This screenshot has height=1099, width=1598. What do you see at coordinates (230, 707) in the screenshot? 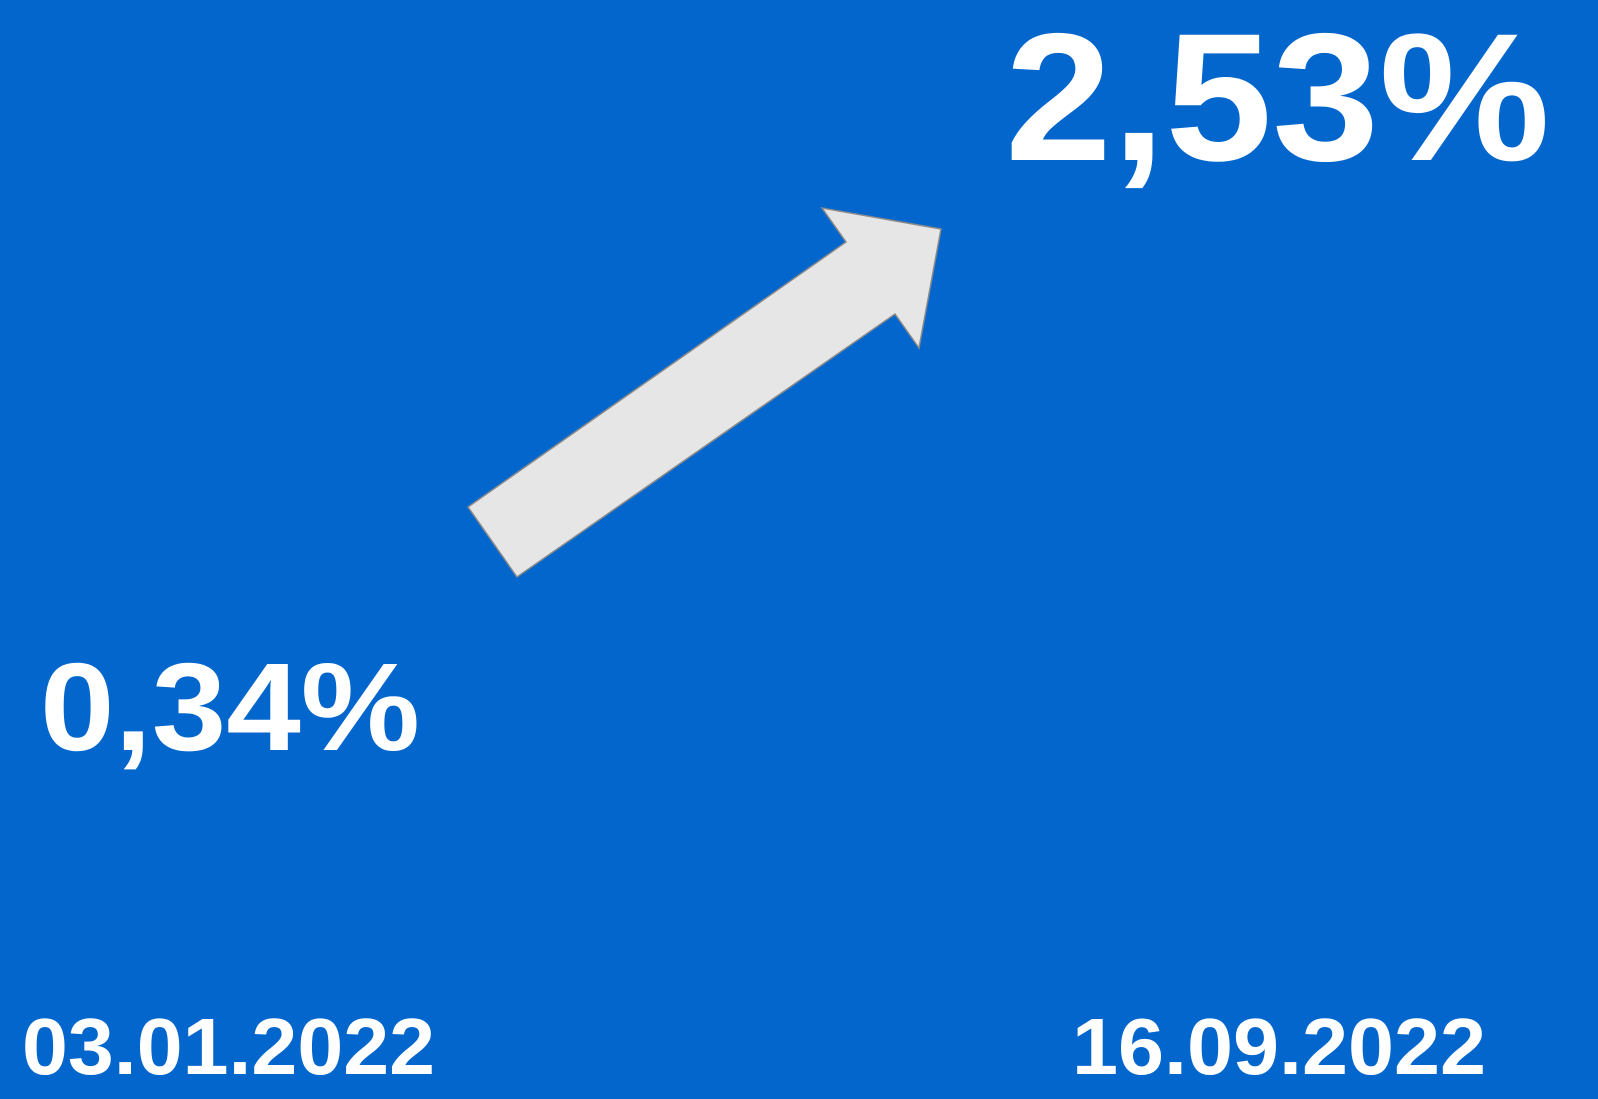
I see `start-value: 0,34%` at bounding box center [230, 707].